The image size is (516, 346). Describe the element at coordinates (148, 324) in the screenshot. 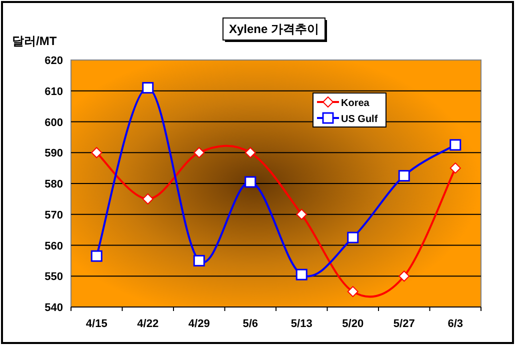

I see `x-tick-label: 4/22` at that location.